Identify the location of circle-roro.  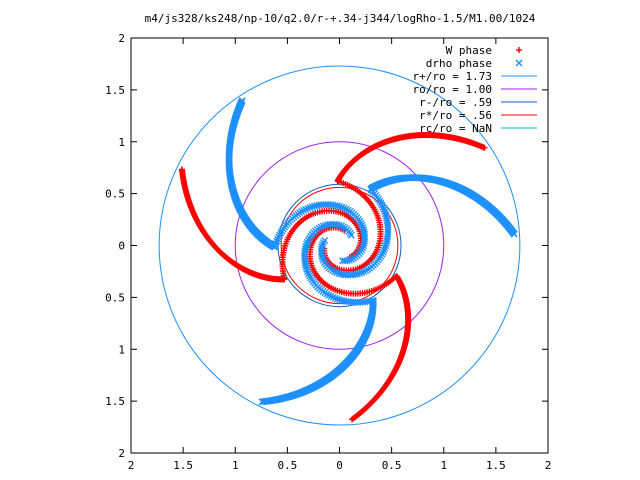
(339, 245).